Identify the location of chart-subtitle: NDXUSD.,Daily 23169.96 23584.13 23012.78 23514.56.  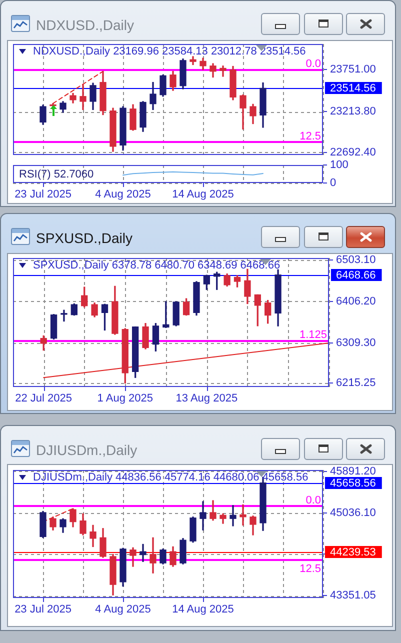
(169, 52).